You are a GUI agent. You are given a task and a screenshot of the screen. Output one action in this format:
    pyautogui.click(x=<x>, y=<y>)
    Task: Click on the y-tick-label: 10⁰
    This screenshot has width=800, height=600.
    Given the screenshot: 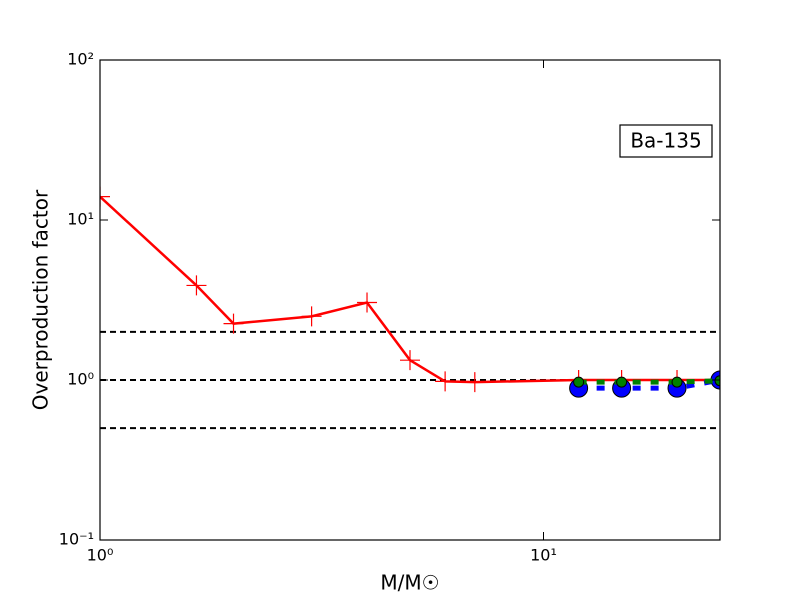 What is the action you would take?
    pyautogui.click(x=80, y=379)
    